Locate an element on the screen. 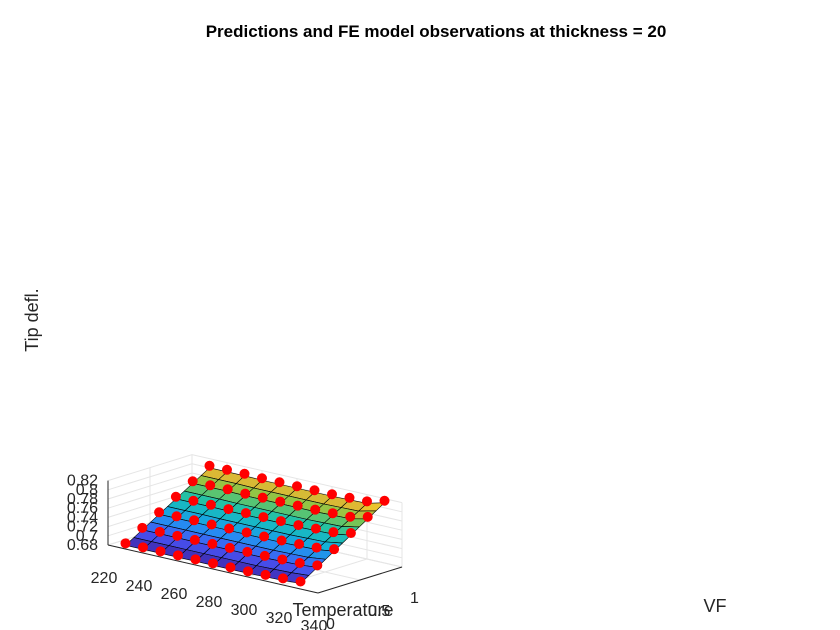 The image size is (840, 630). z-tick-label: 0.76 is located at coordinates (82, 508).